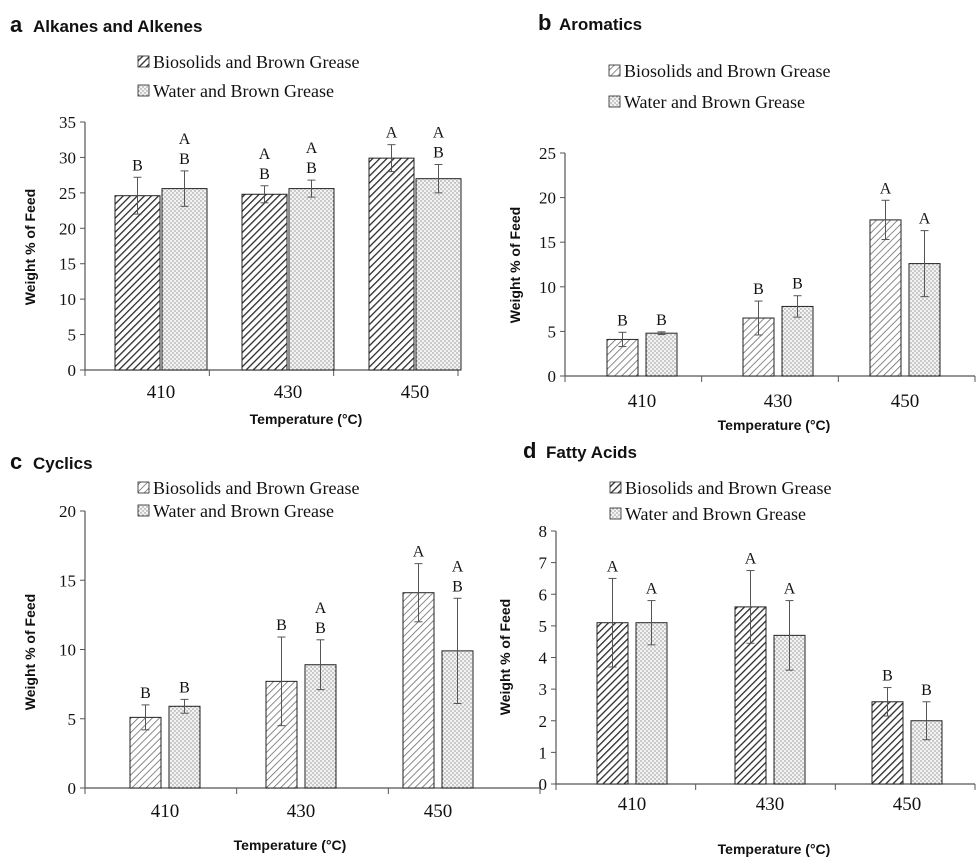 This screenshot has width=976, height=862. Describe the element at coordinates (63, 463) in the screenshot. I see `panel-title: Cyclics` at that location.